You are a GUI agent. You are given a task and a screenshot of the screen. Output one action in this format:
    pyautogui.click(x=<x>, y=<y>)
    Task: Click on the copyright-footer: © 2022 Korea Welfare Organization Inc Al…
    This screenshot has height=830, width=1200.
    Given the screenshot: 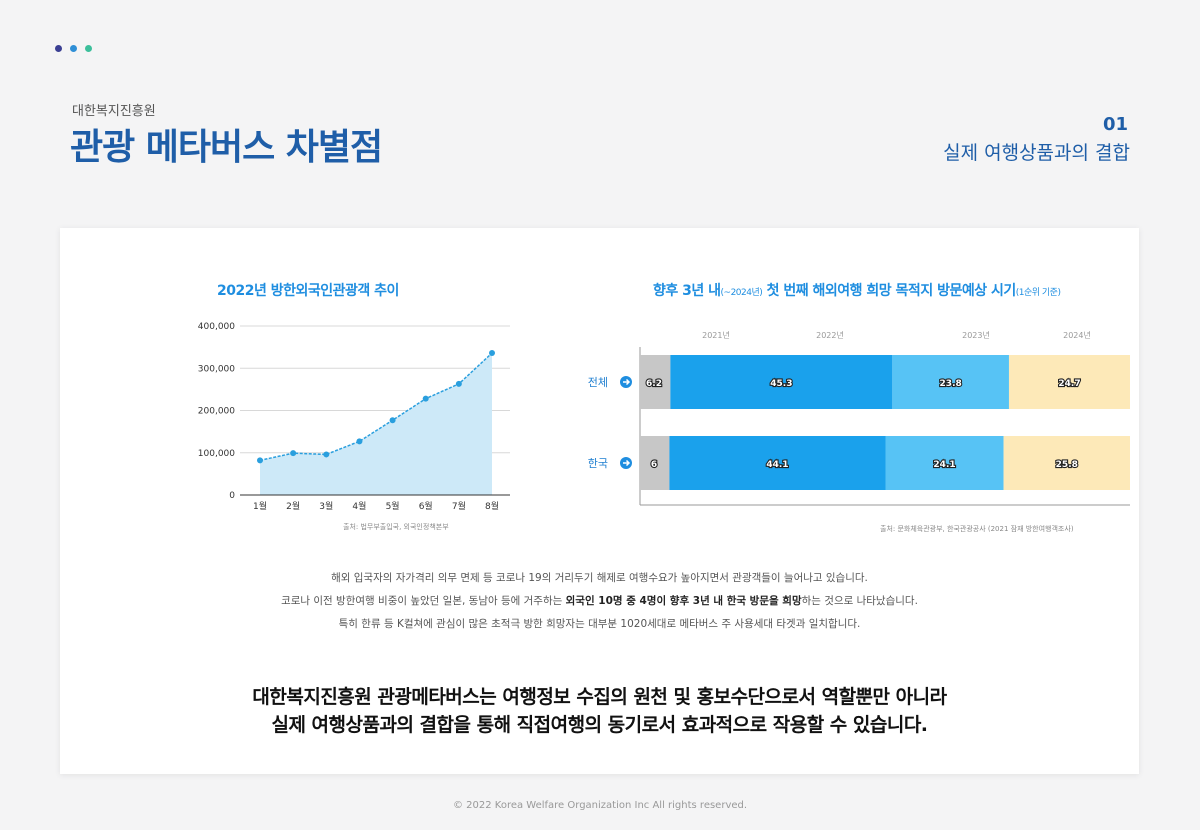 What is the action you would take?
    pyautogui.click(x=600, y=805)
    